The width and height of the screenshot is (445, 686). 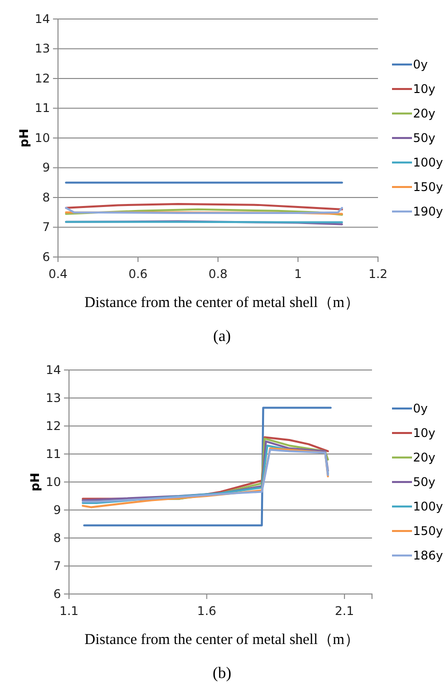 I want to click on x-tick-label: 0.6, so click(x=138, y=274).